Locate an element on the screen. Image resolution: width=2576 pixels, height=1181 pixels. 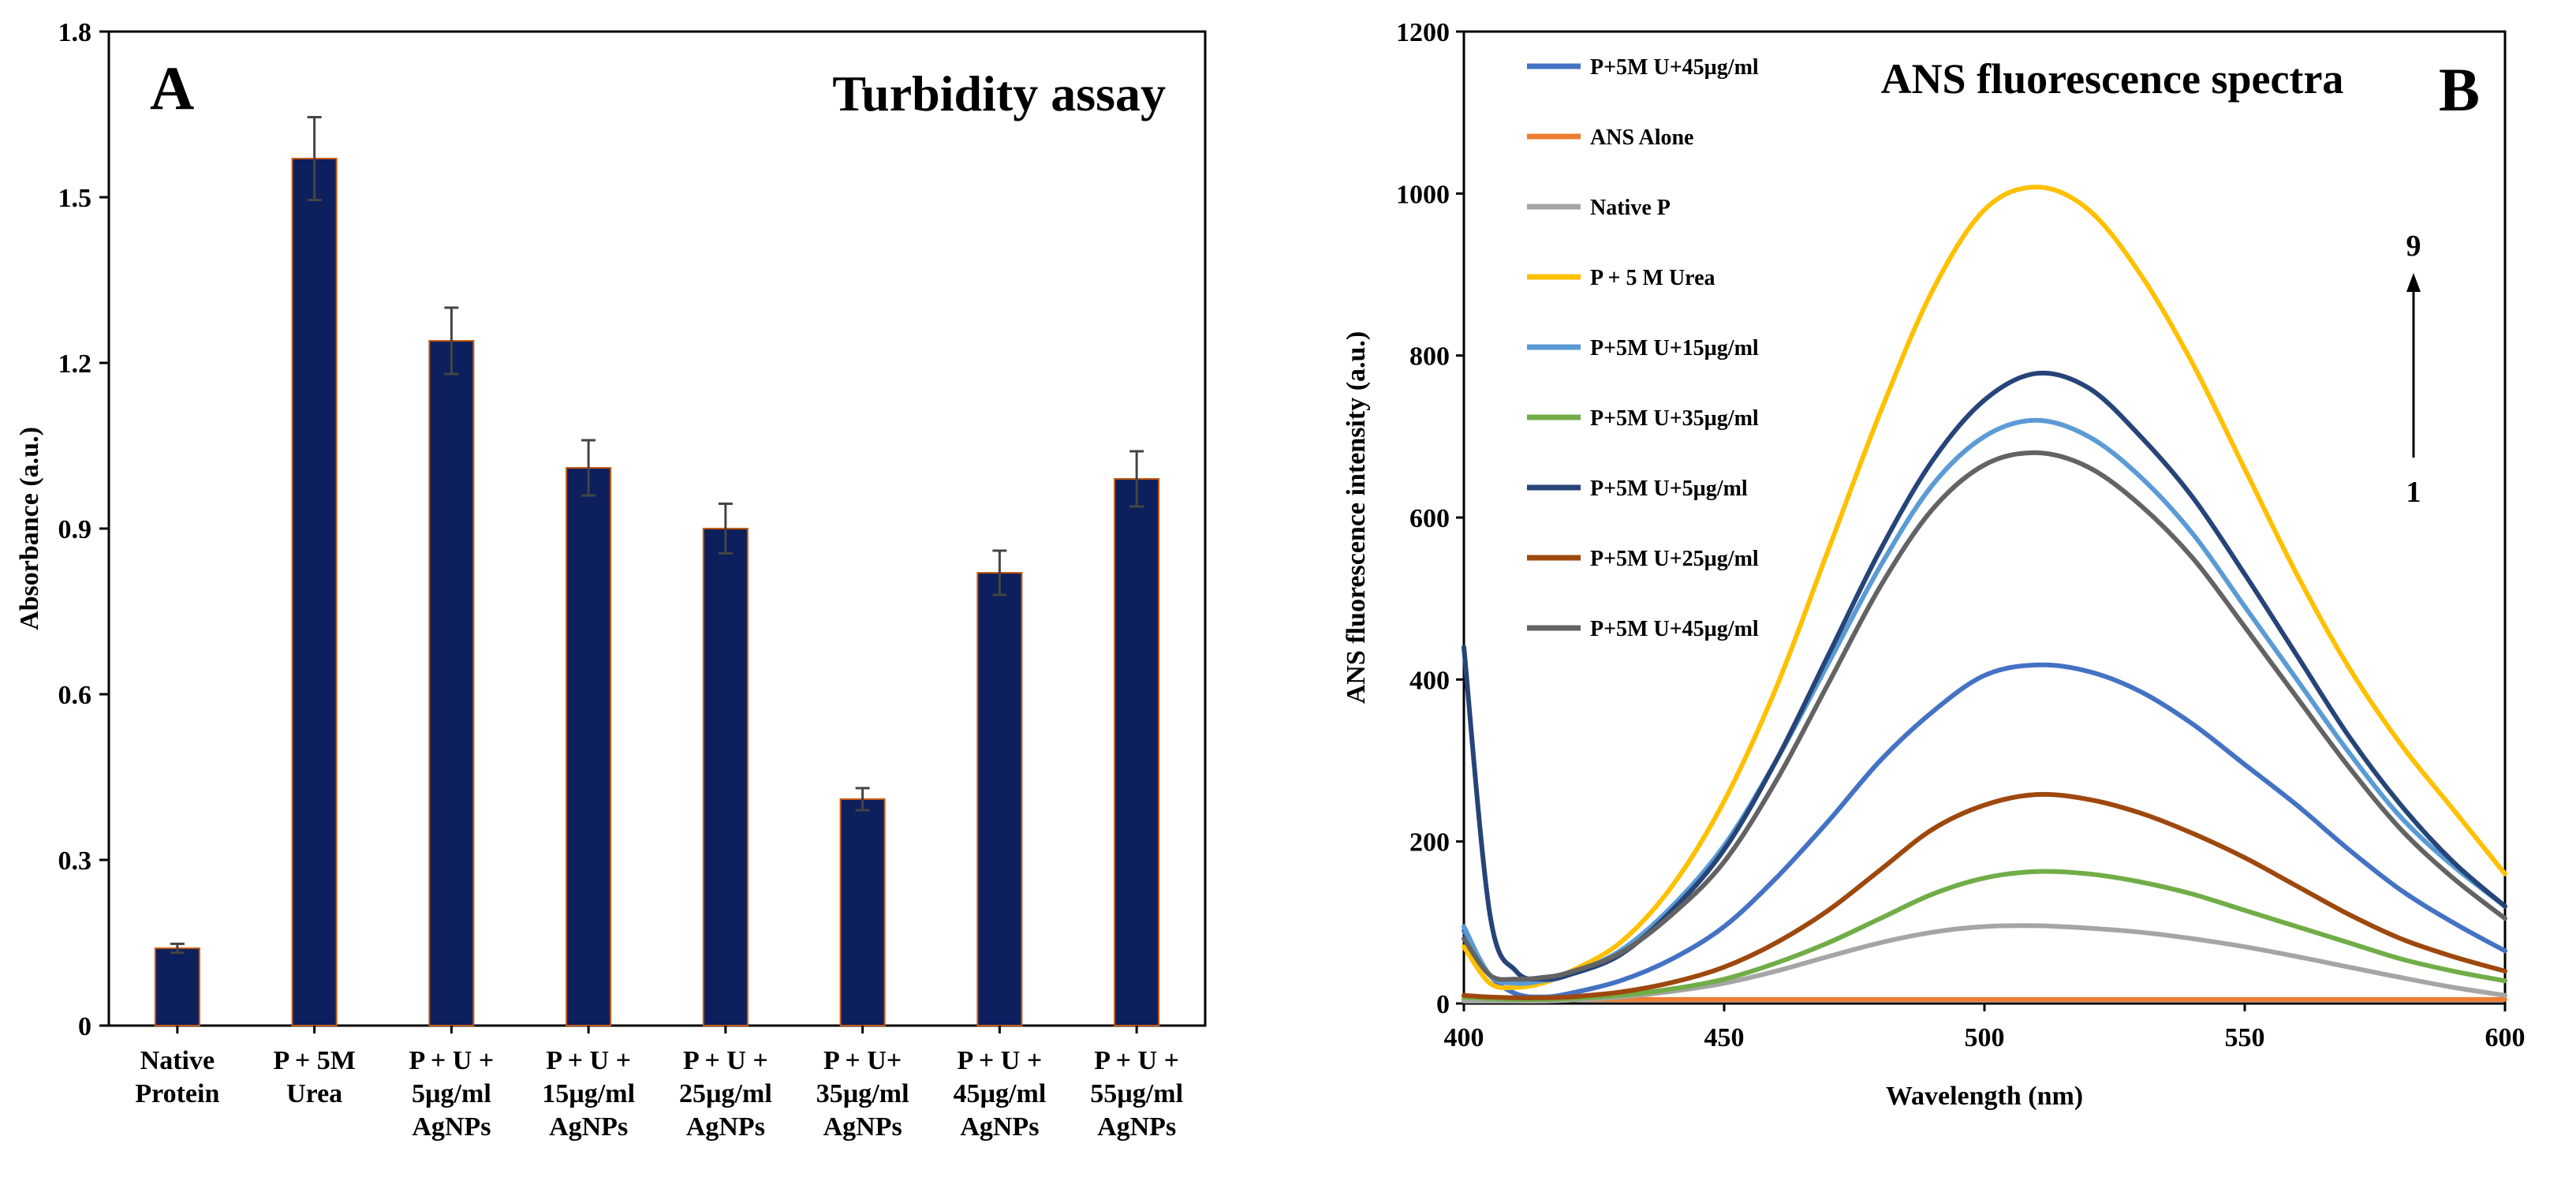
x-tick-label: 600 is located at coordinates (2505, 1037).